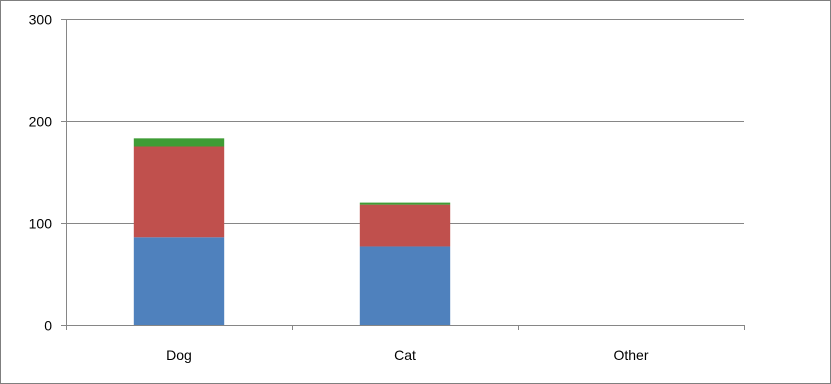 The height and width of the screenshot is (384, 831). I want to click on y-tick-label: 100, so click(41, 224).